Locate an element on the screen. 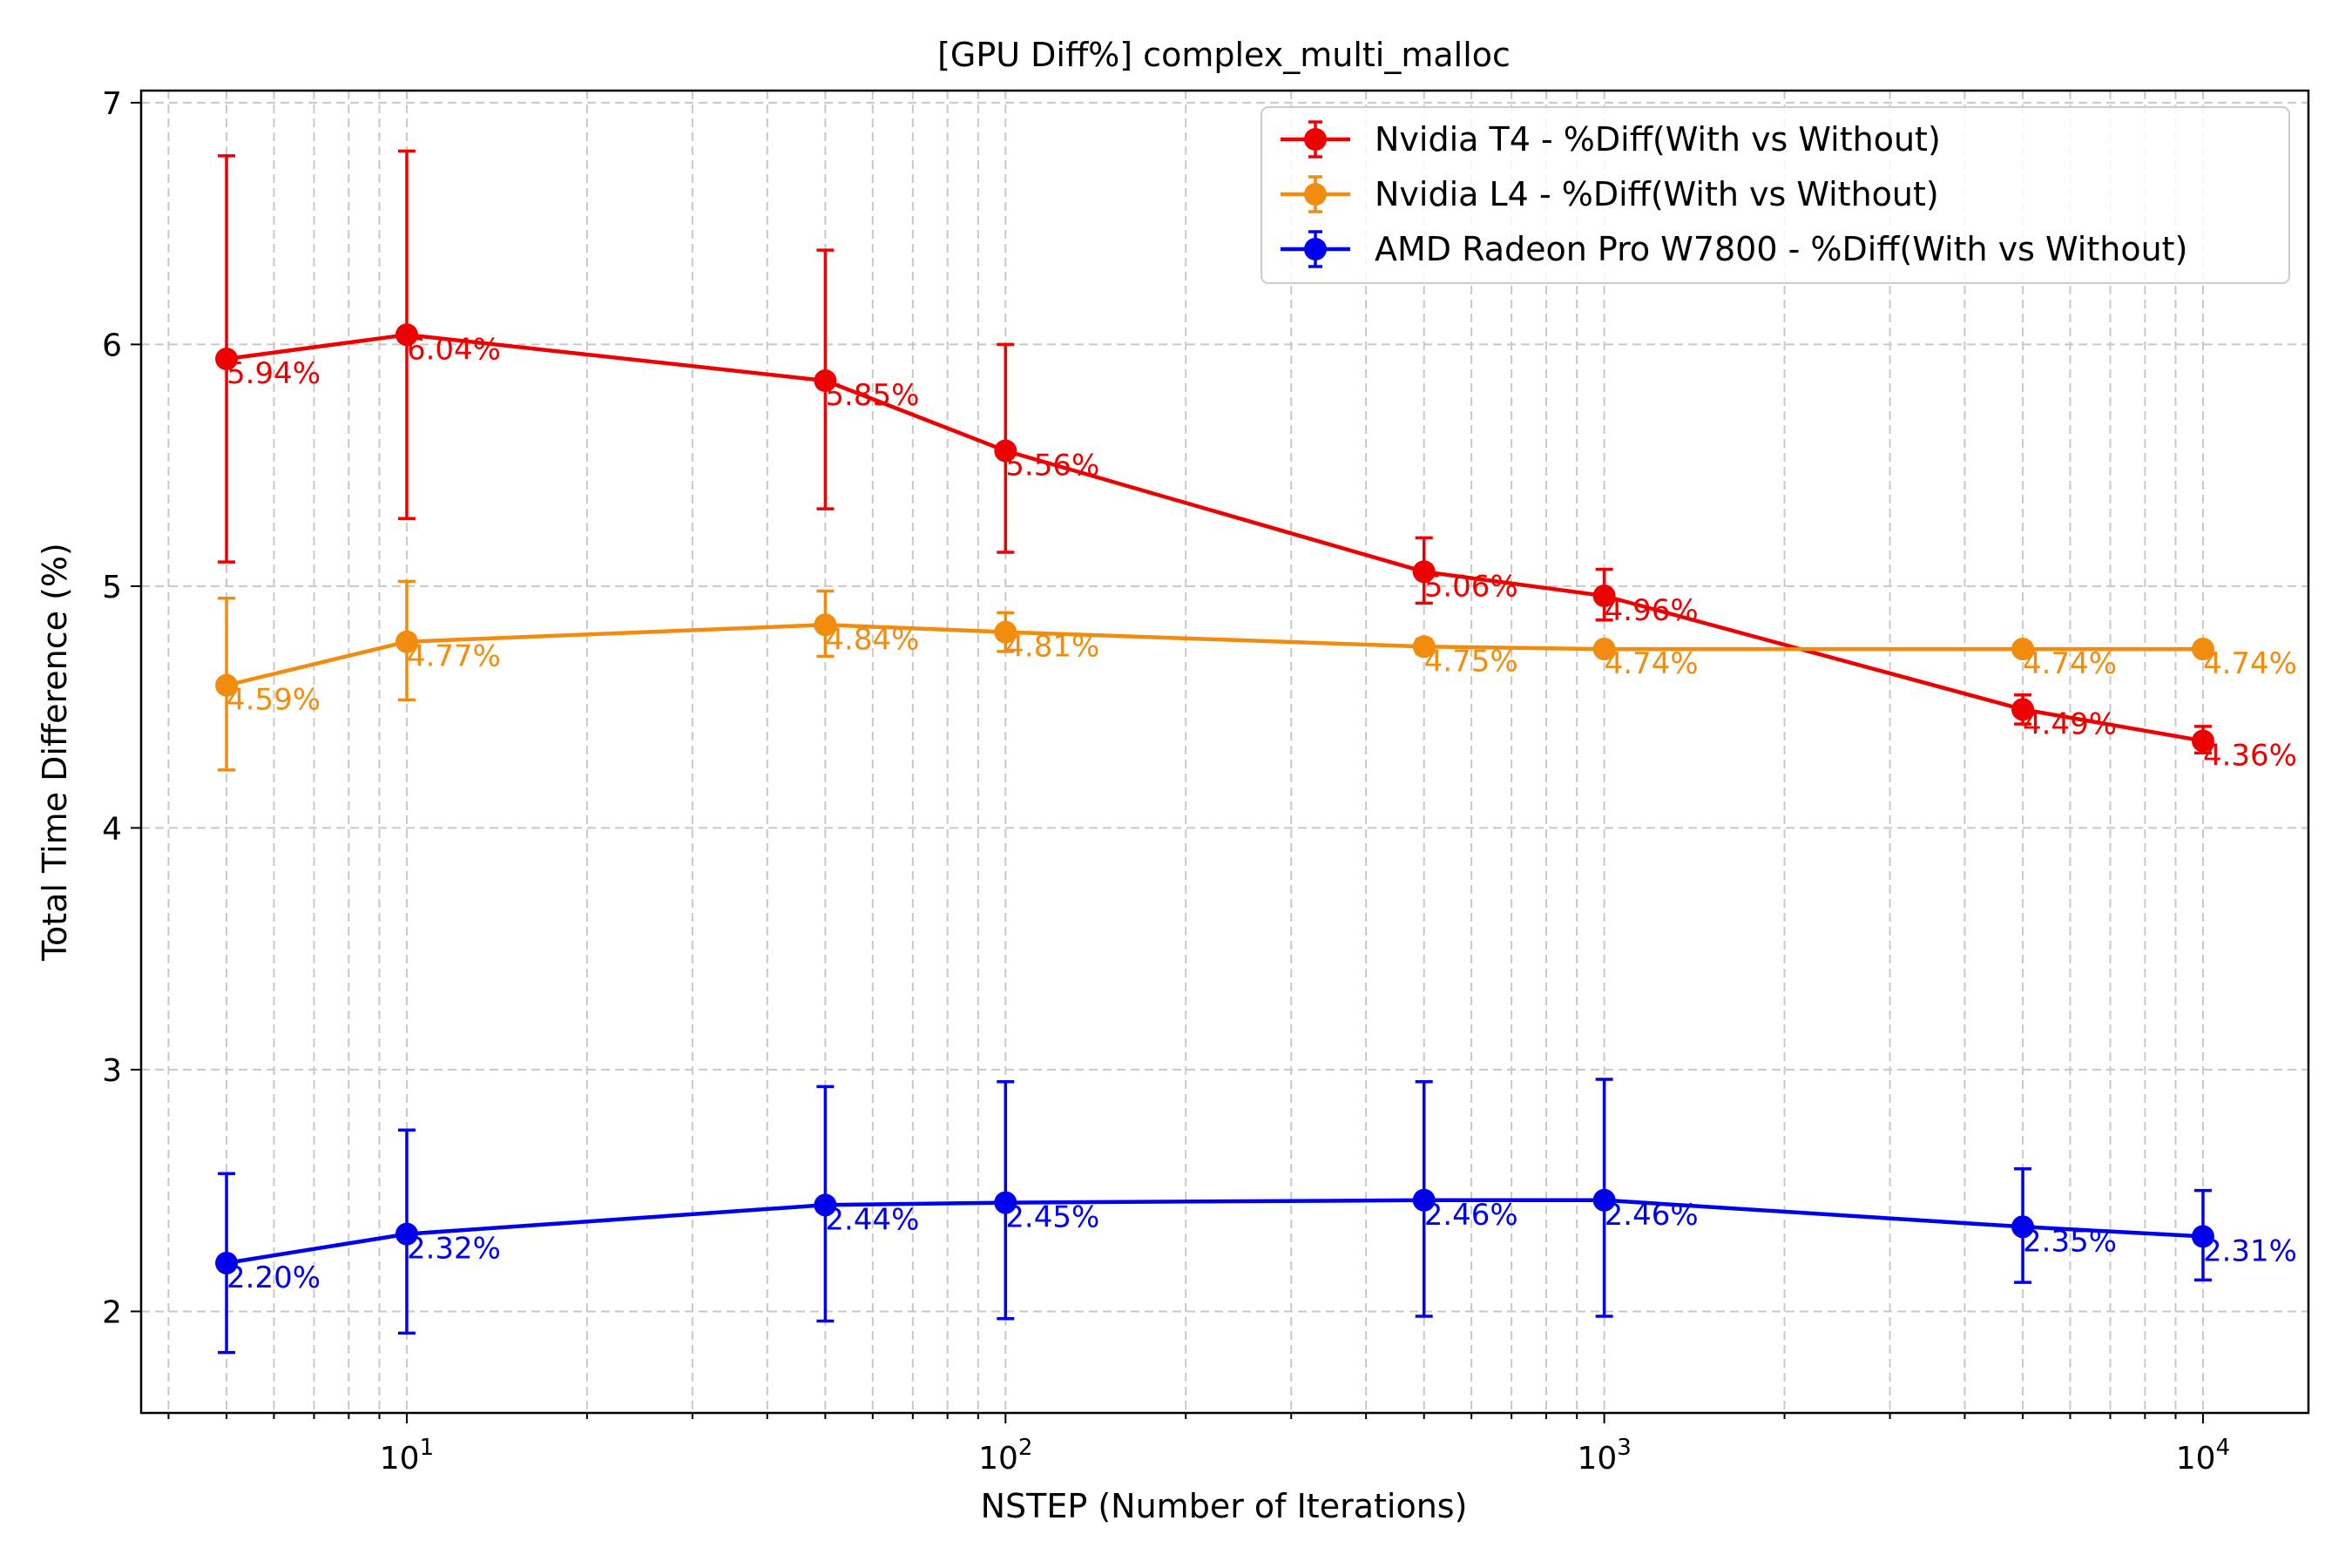 Image resolution: width=2352 pixels, height=1568 pixels. data-label: 2.35% is located at coordinates (2070, 1241).